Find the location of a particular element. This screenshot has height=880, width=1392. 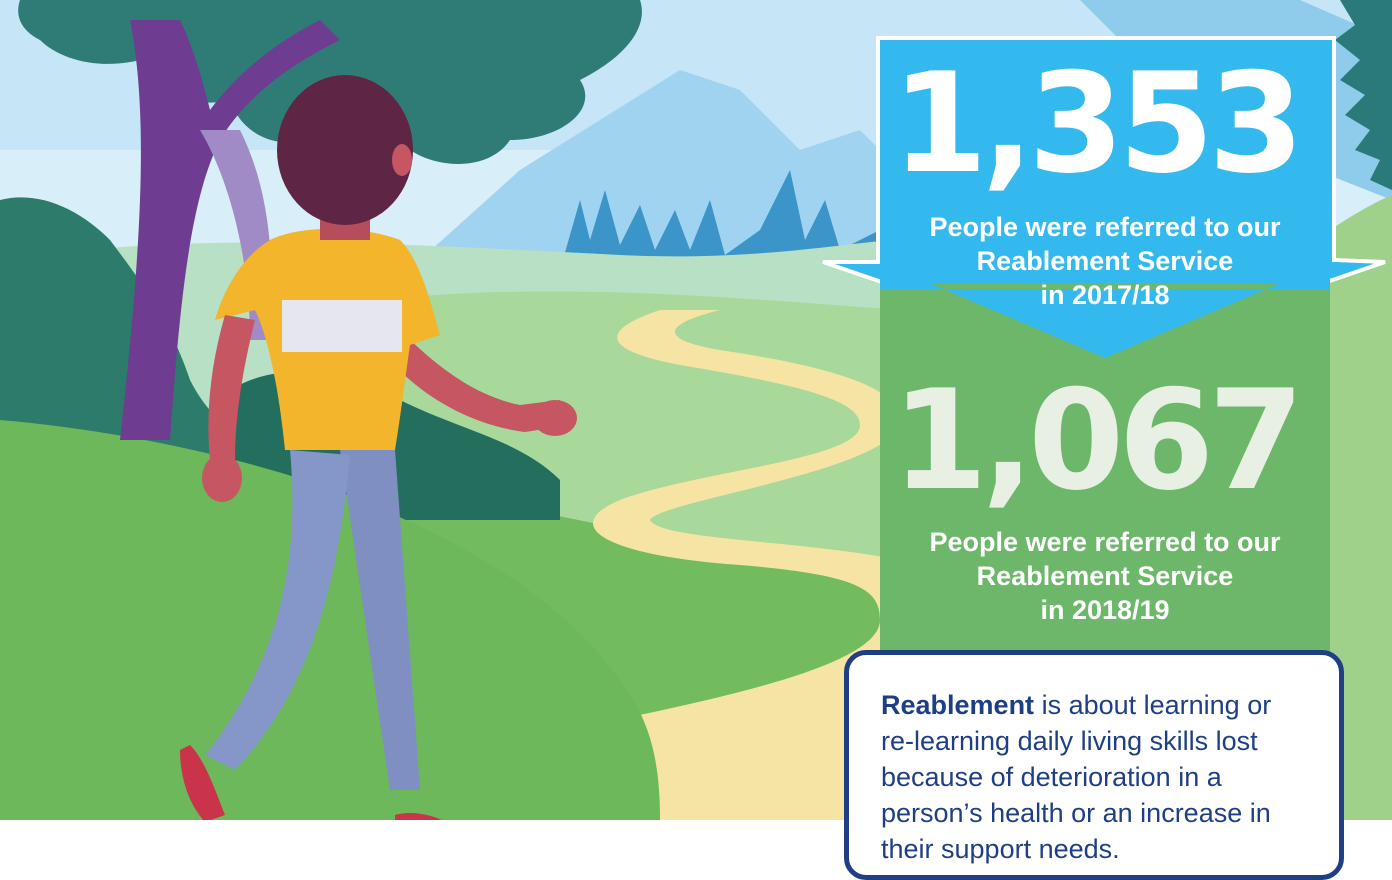

hill-right-mid is located at coordinates (1361, 507).